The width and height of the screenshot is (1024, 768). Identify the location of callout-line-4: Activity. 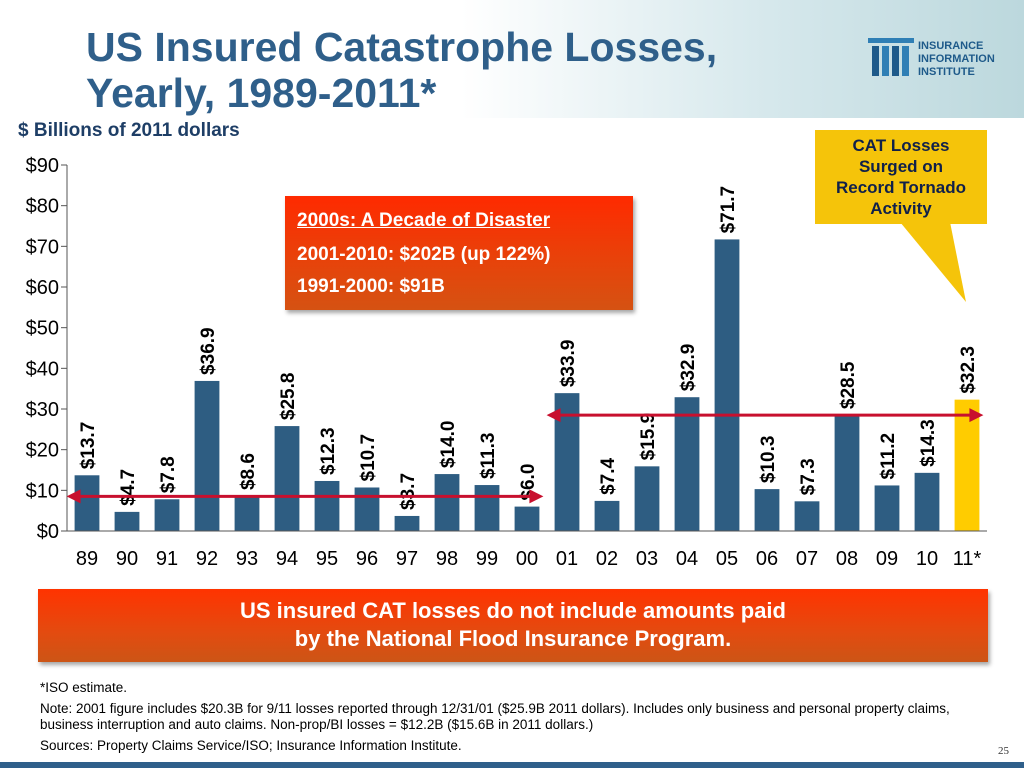
(901, 208).